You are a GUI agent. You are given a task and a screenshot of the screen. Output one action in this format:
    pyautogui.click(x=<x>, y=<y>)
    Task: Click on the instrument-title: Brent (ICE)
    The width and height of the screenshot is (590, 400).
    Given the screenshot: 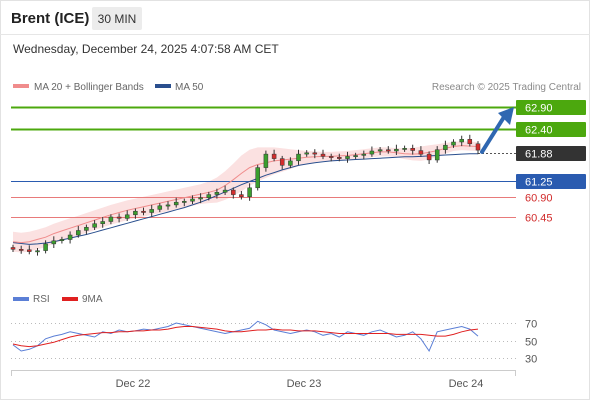 What is the action you would take?
    pyautogui.click(x=50, y=18)
    